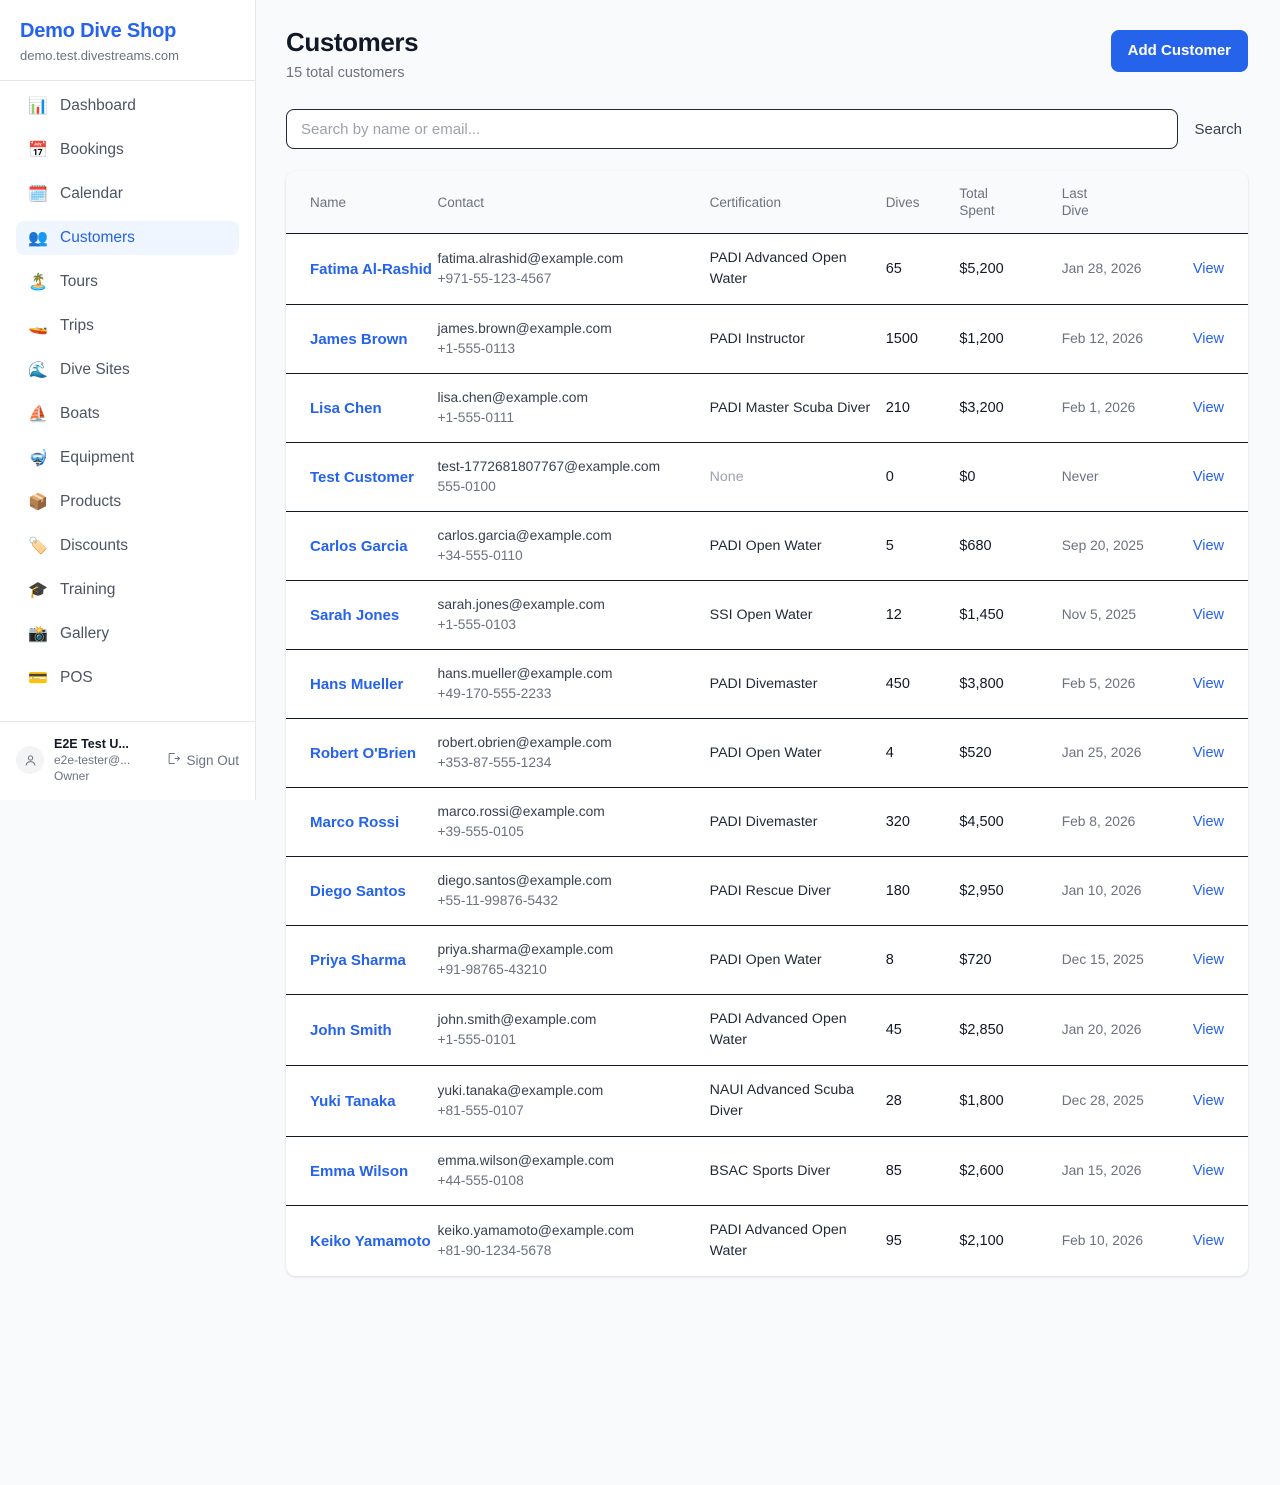 The height and width of the screenshot is (1485, 1280). What do you see at coordinates (1010, 1030) in the screenshot?
I see `cell-total-spent: $2,850` at bounding box center [1010, 1030].